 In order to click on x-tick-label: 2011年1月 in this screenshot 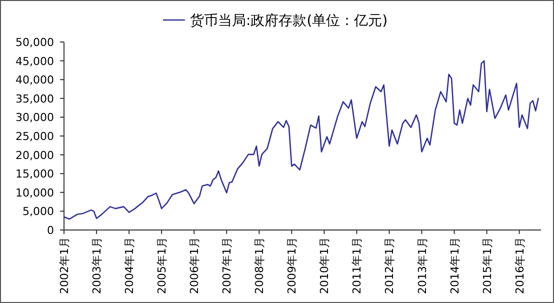, I will do `click(357, 265)`.